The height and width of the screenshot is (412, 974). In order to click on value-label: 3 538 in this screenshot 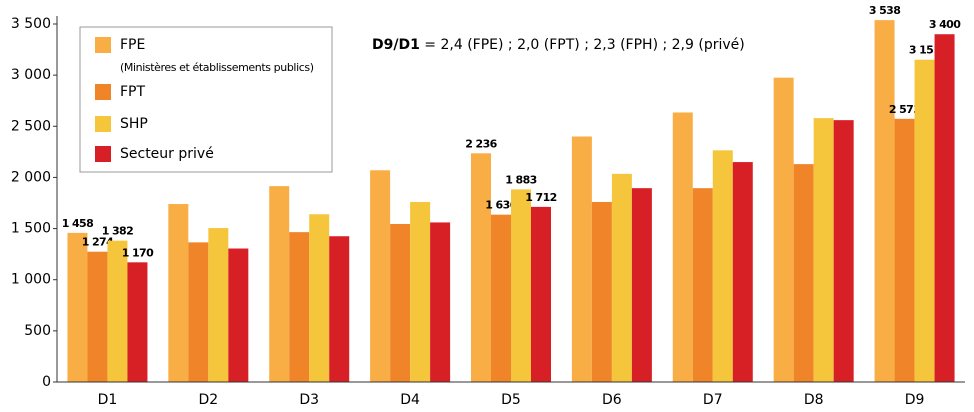, I will do `click(884, 10)`.